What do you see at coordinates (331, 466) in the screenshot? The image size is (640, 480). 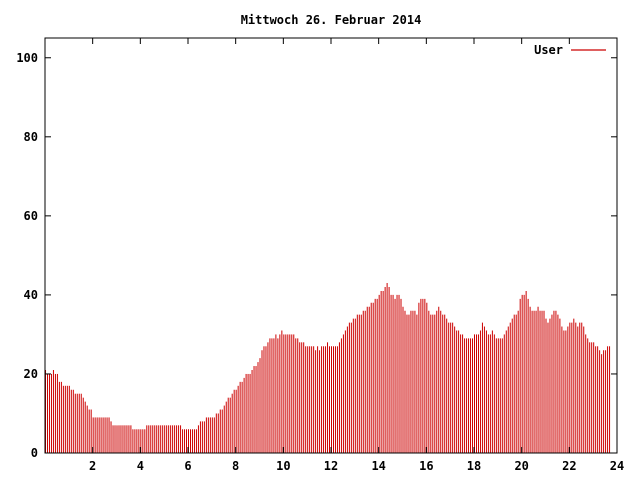 I see `x-tick-label: 12` at bounding box center [331, 466].